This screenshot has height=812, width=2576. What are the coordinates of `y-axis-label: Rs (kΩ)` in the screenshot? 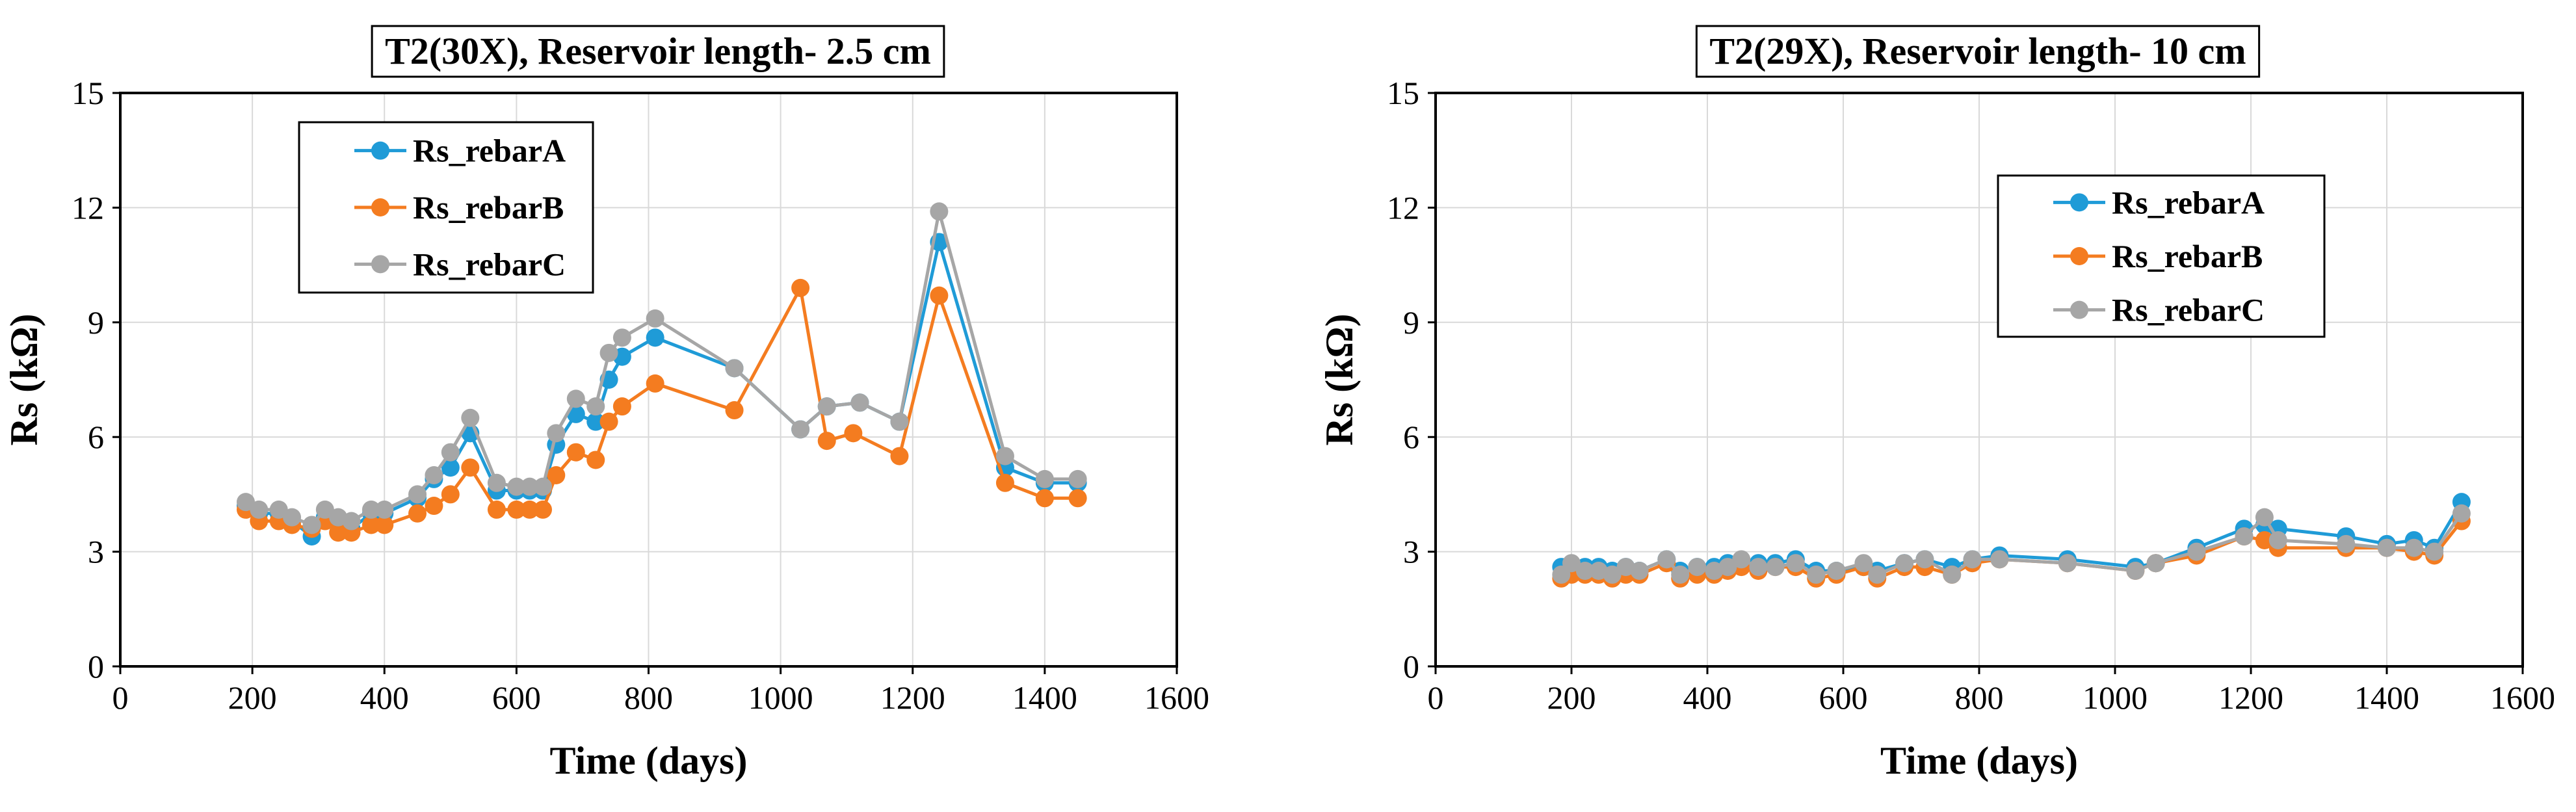 It's located at (24, 379).